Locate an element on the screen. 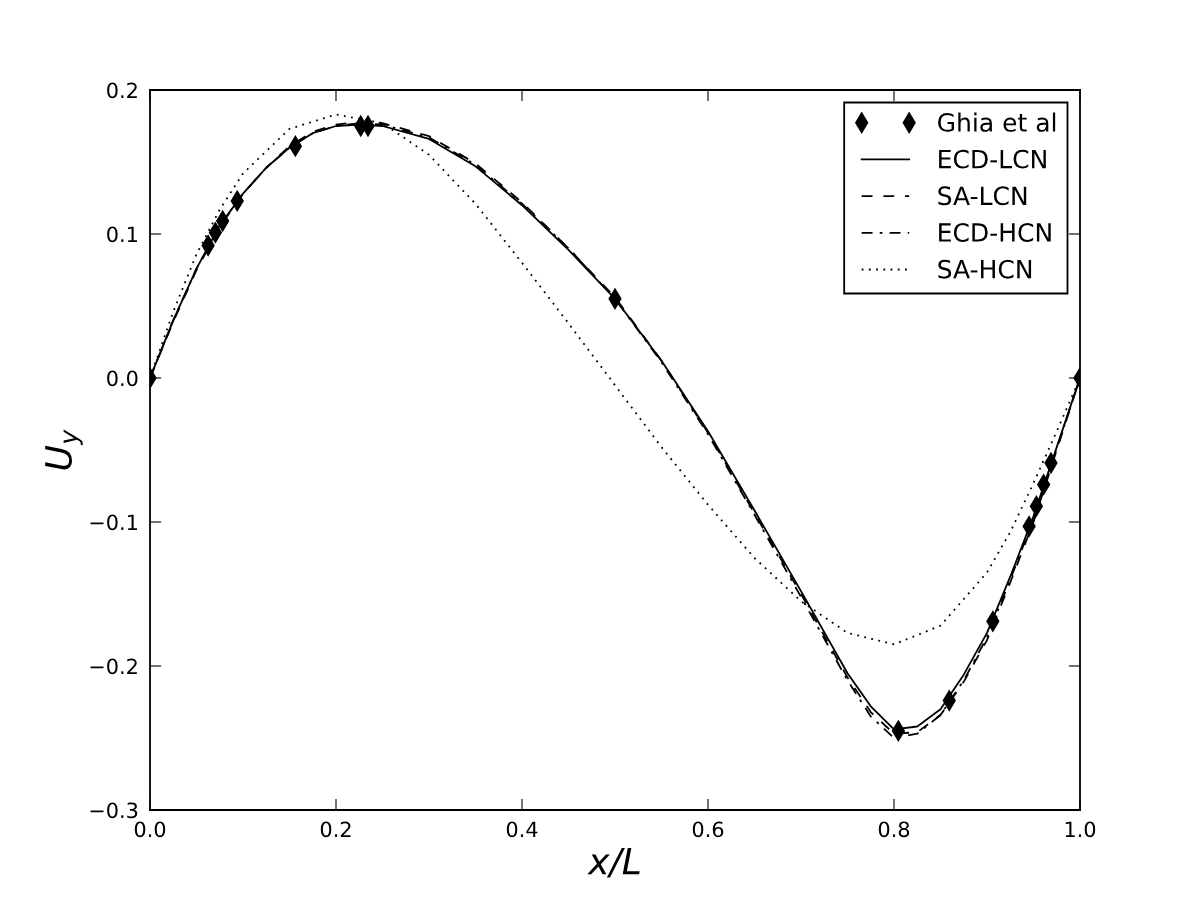 This screenshot has width=1200, height=900. legend-label: SA-HCN is located at coordinates (985, 269).